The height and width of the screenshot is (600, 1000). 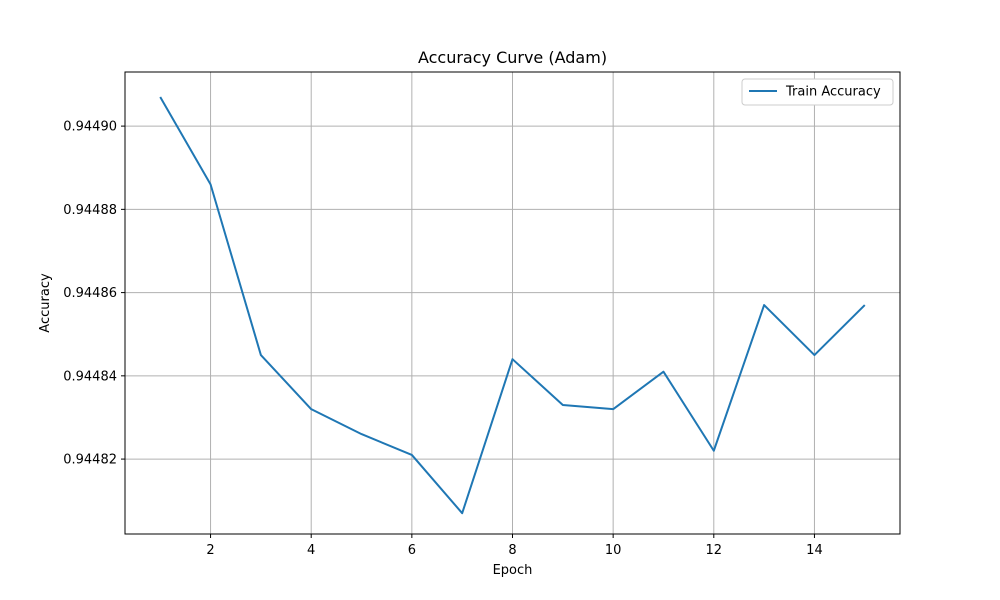 I want to click on y-axis-label: Accuracy, so click(x=45, y=303).